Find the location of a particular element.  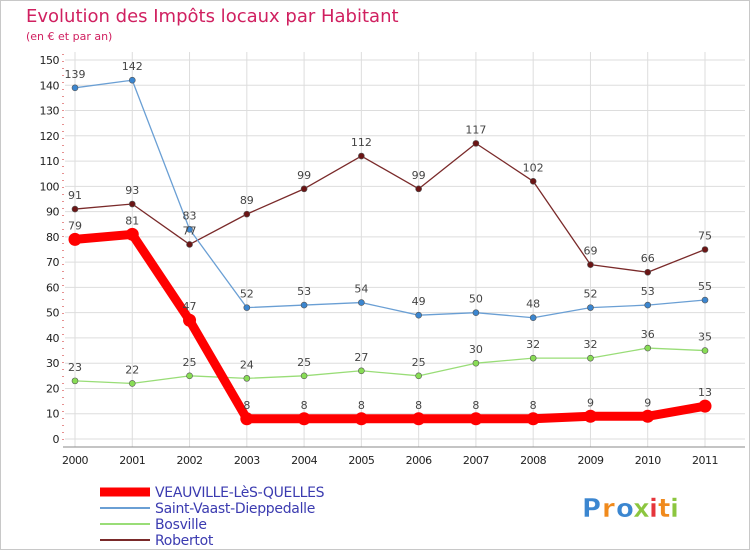

chart-title: Evolution des Impôts locaux par Habitant is located at coordinates (212, 16).